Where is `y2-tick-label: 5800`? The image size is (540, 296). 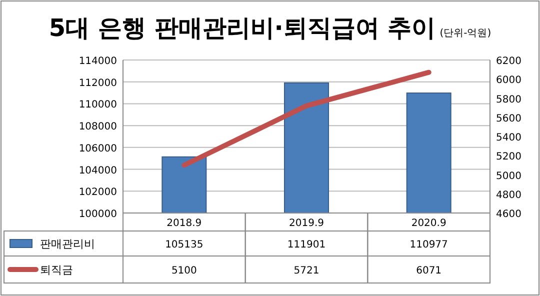
y2-tick-label: 5800 is located at coordinates (509, 100).